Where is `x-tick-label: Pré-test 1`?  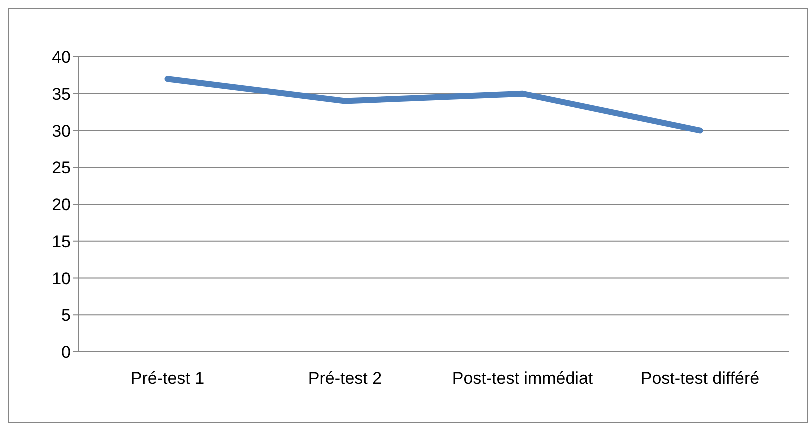
x-tick-label: Pré-test 1 is located at coordinates (167, 378).